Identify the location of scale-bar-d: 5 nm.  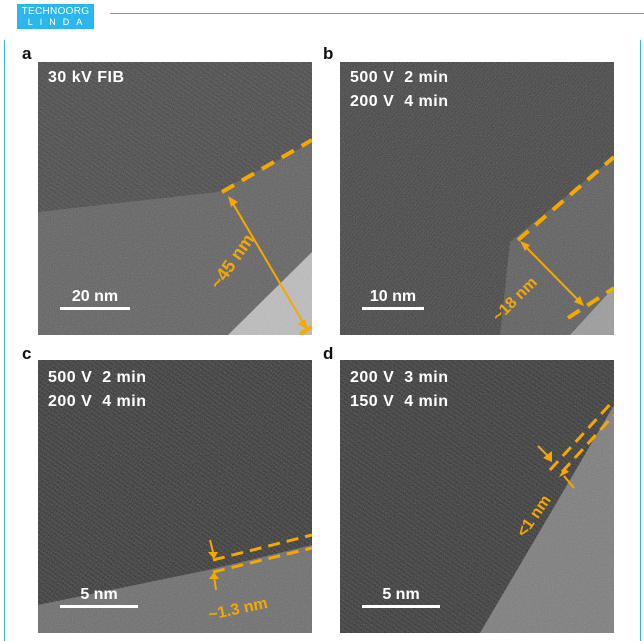
(401, 597).